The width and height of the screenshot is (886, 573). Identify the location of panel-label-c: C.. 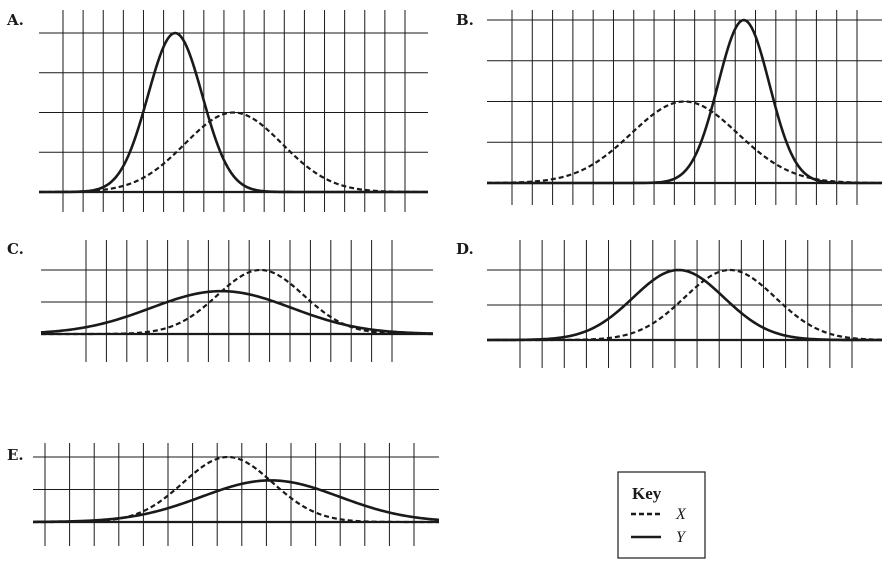
(15, 249).